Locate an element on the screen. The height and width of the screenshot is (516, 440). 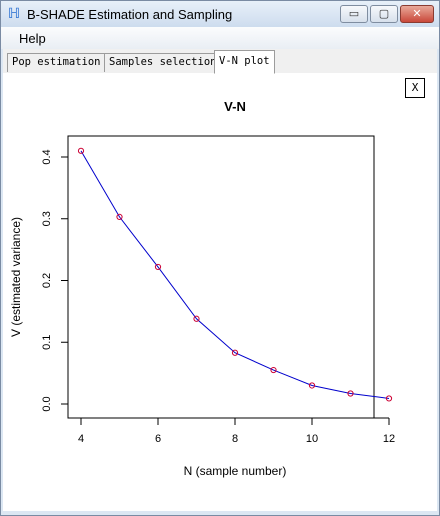
y-tick-label: 0.2 is located at coordinates (47, 280).